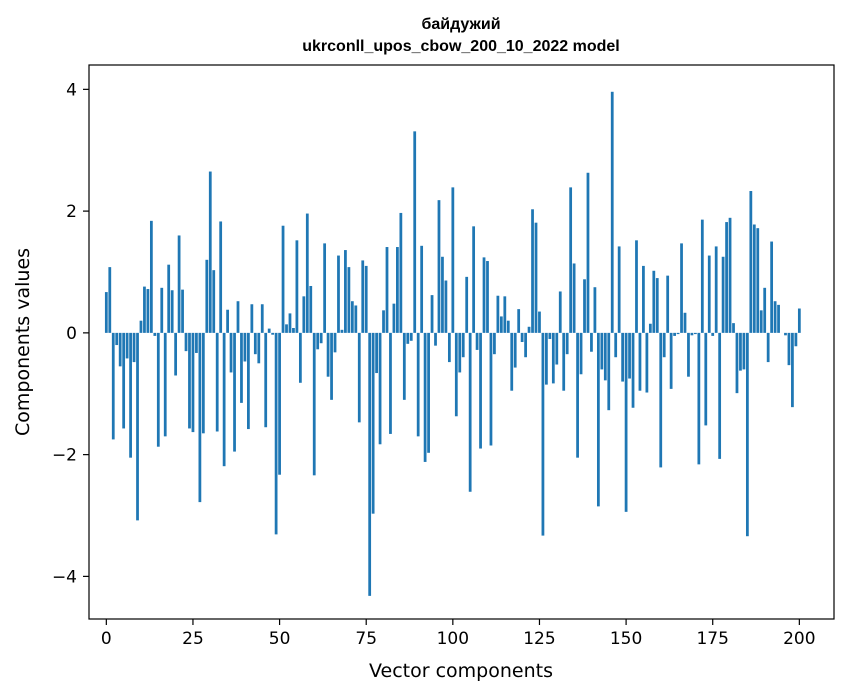 The width and height of the screenshot is (847, 696). Describe the element at coordinates (366, 639) in the screenshot. I see `x-tick-label: 75` at that location.